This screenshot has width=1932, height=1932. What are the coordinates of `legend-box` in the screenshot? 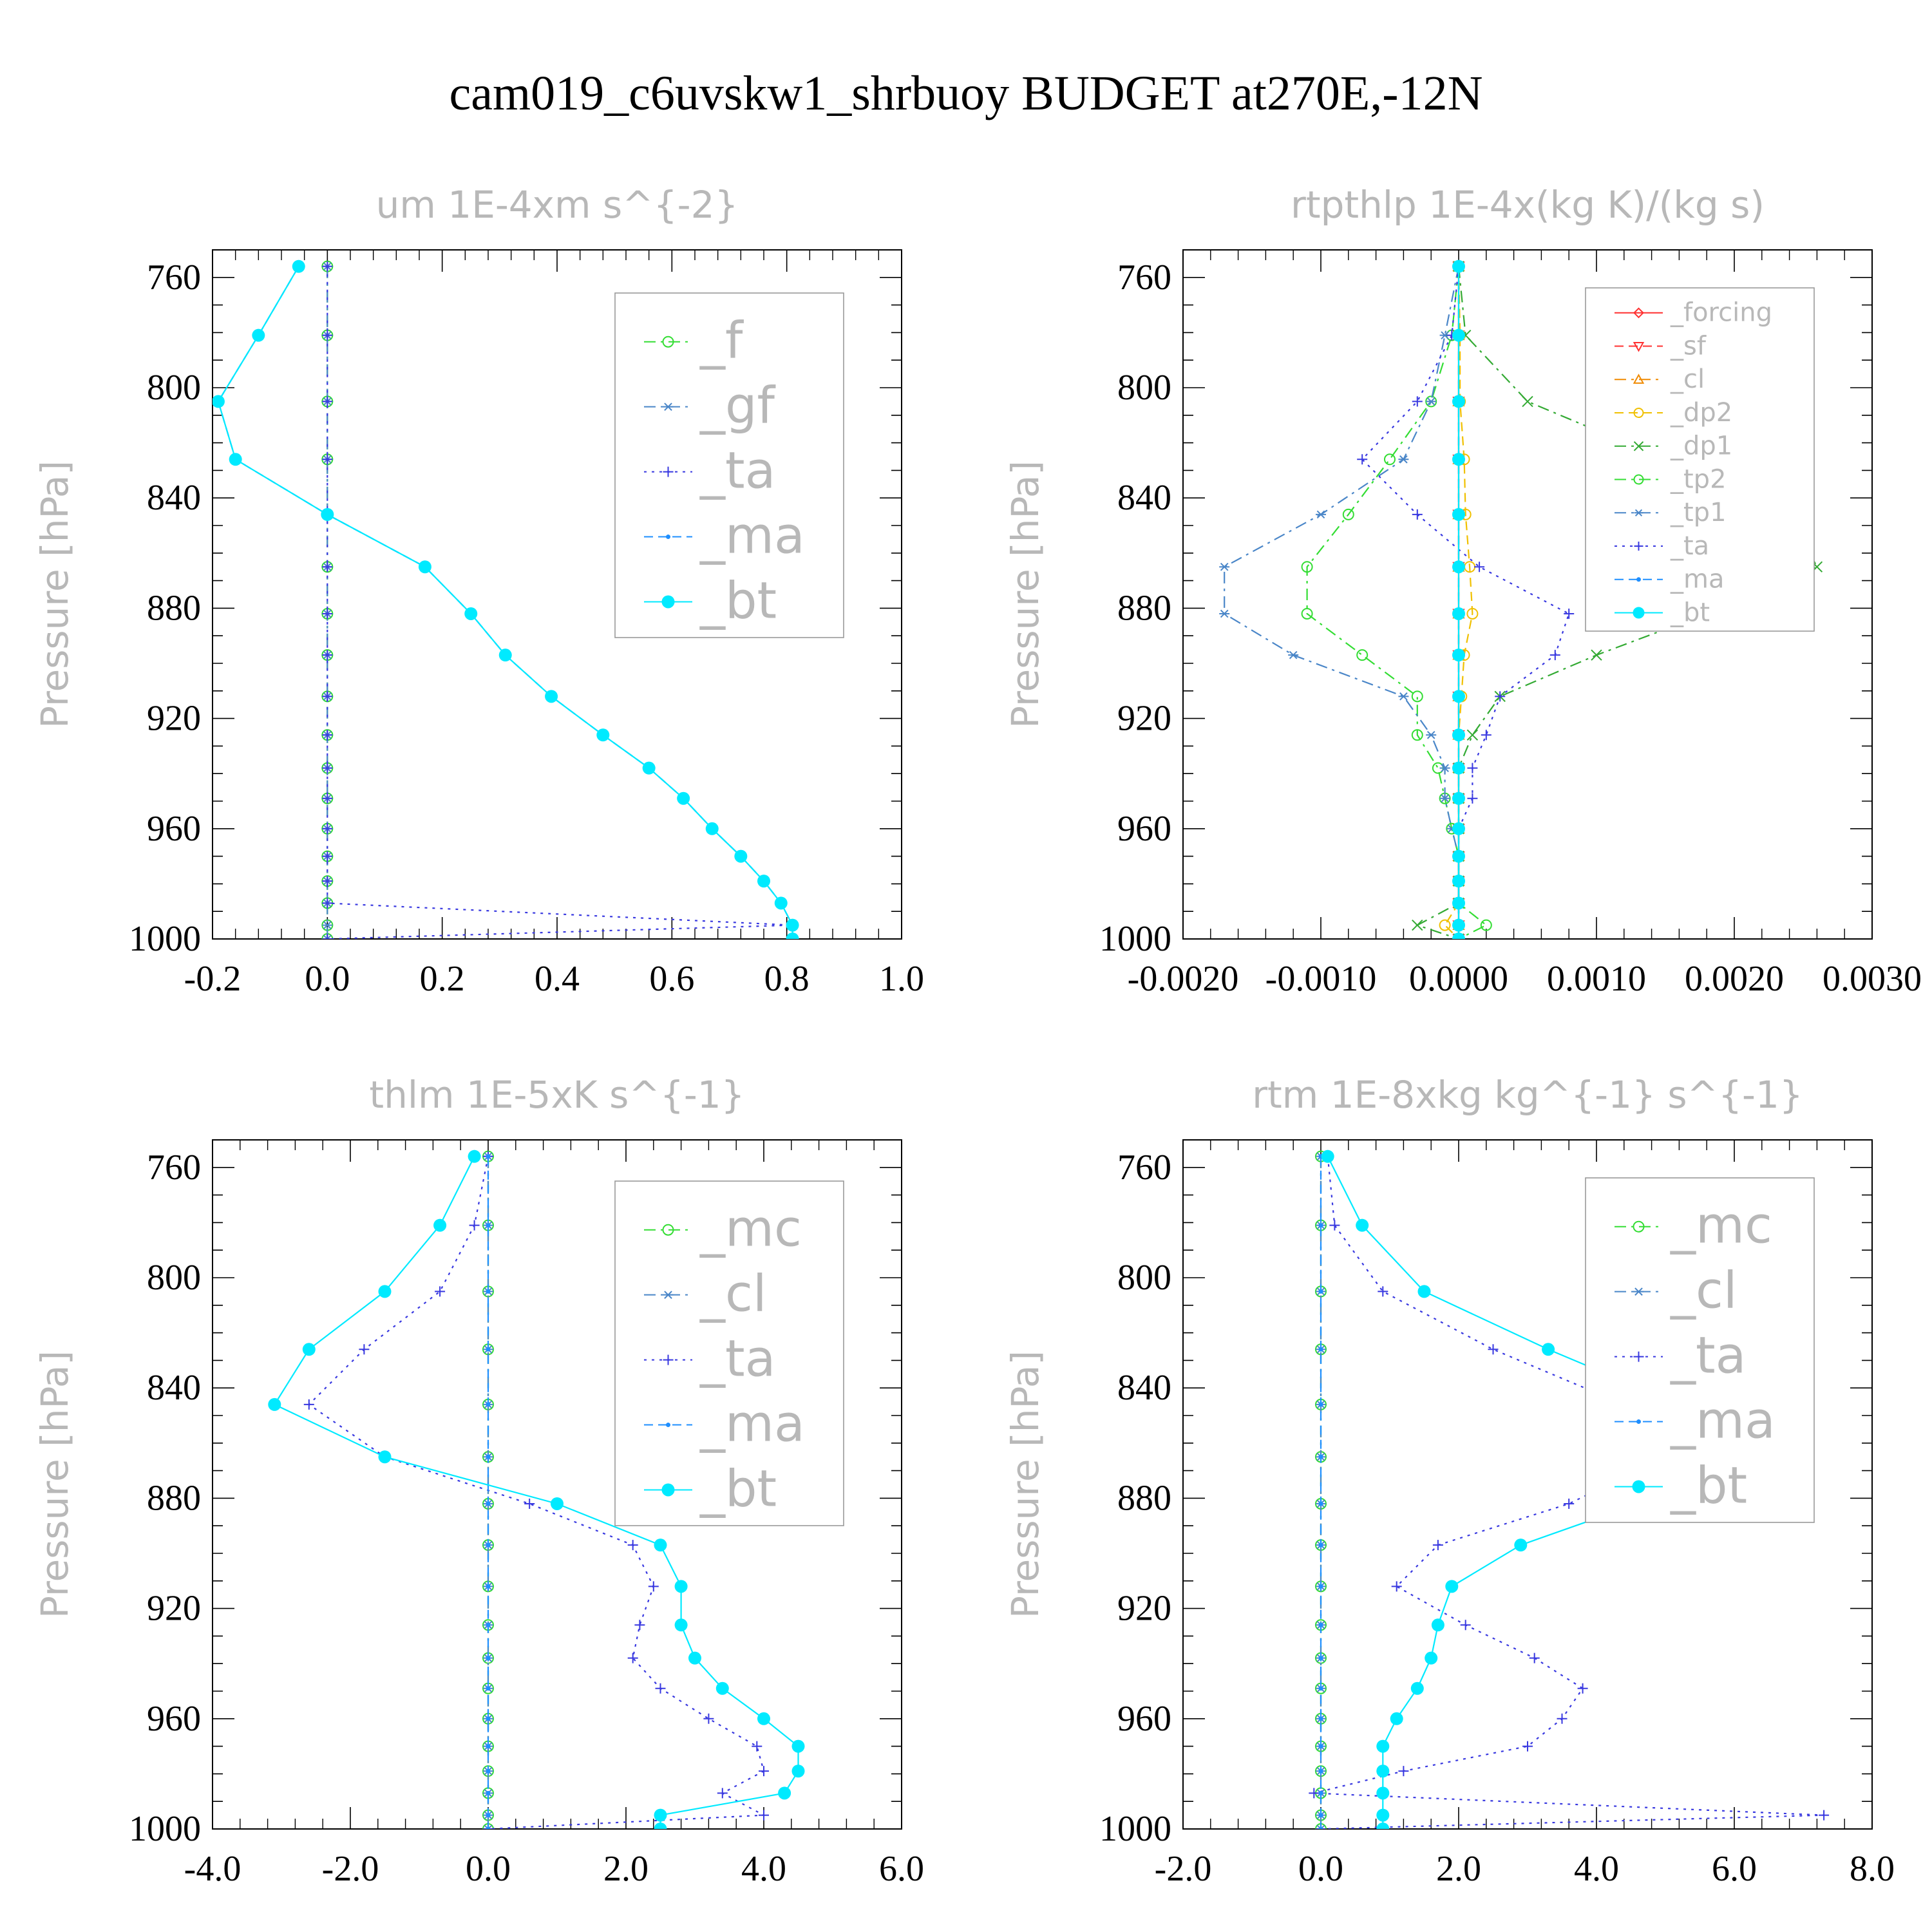 It's located at (729, 1353).